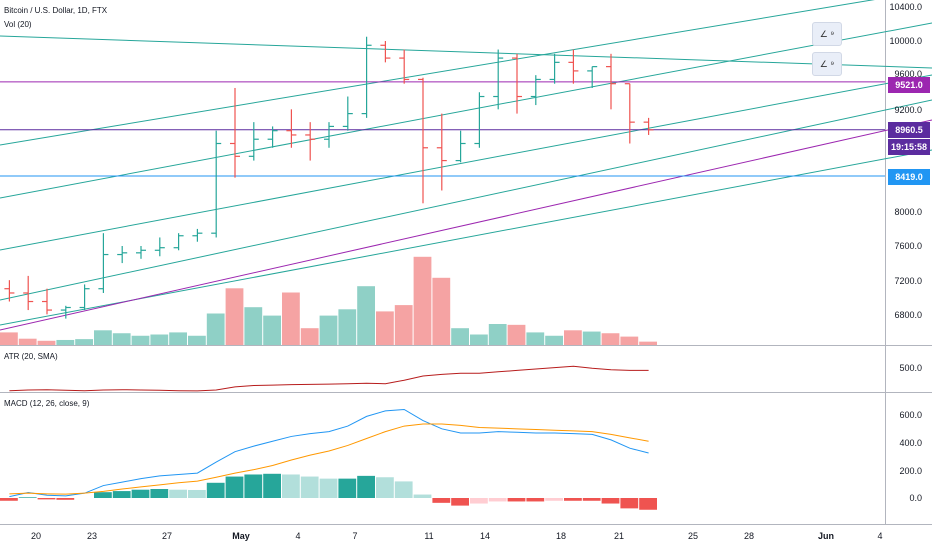 Image resolution: width=932 pixels, height=550 pixels. I want to click on fib-channel-tool-button-1: ∠ ⁹, so click(827, 34).